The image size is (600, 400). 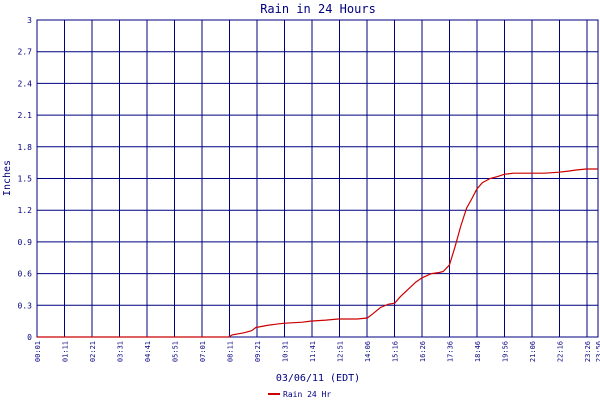 What do you see at coordinates (25, 242) in the screenshot?
I see `y-tick-label: 0.9` at bounding box center [25, 242].